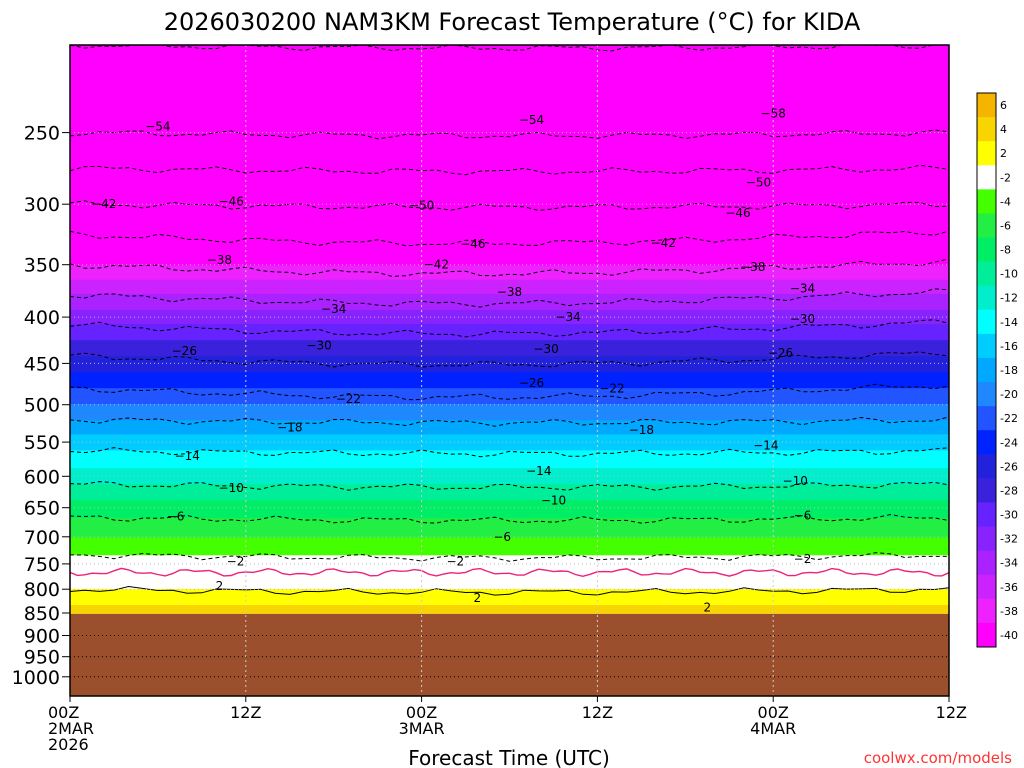  Describe the element at coordinates (1009, 418) in the screenshot. I see `colorbar-label: -22` at that location.